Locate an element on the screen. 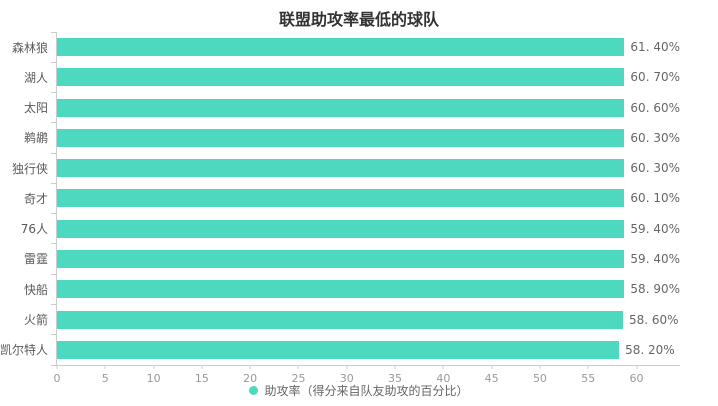 The height and width of the screenshot is (406, 718). value-label: 58. 60% is located at coordinates (654, 319).